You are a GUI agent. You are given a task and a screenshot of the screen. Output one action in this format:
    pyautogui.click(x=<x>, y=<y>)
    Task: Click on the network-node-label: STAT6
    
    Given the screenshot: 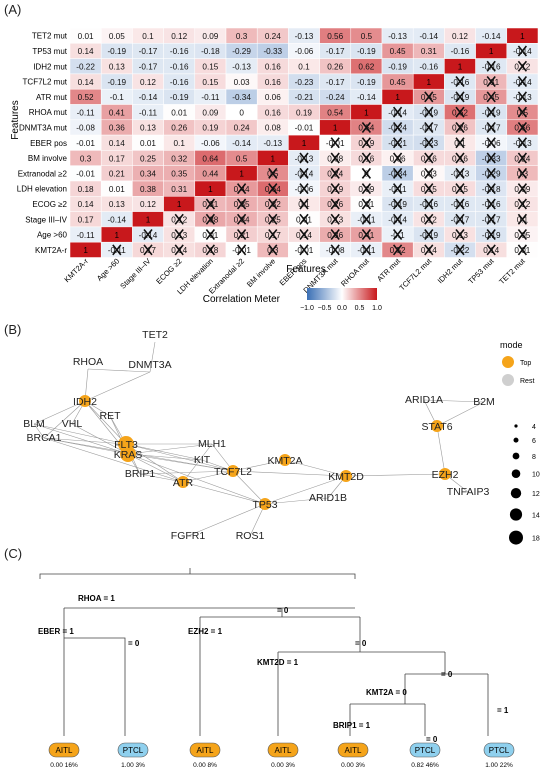 What is the action you would take?
    pyautogui.click(x=436, y=427)
    